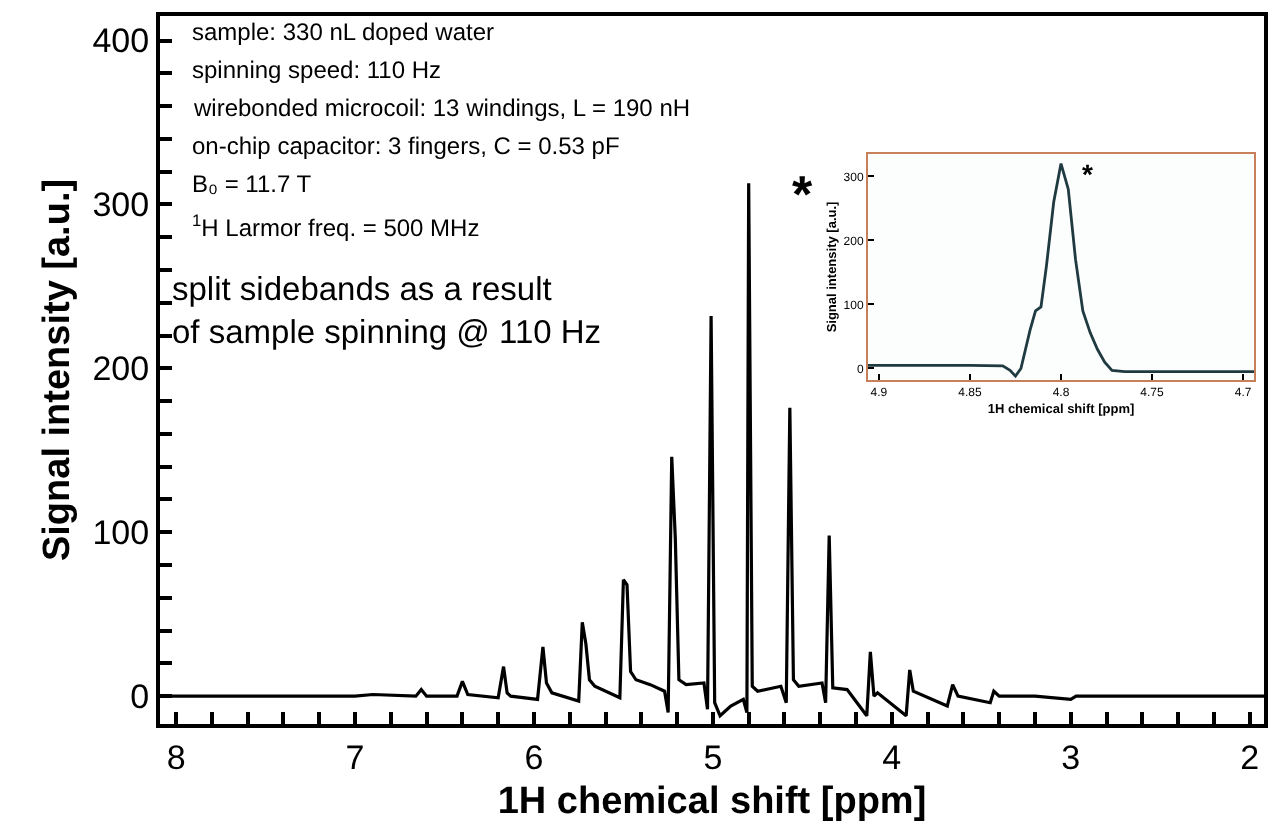 The height and width of the screenshot is (838, 1274). I want to click on annotation: sample: 330 nL doped water, so click(343, 32).